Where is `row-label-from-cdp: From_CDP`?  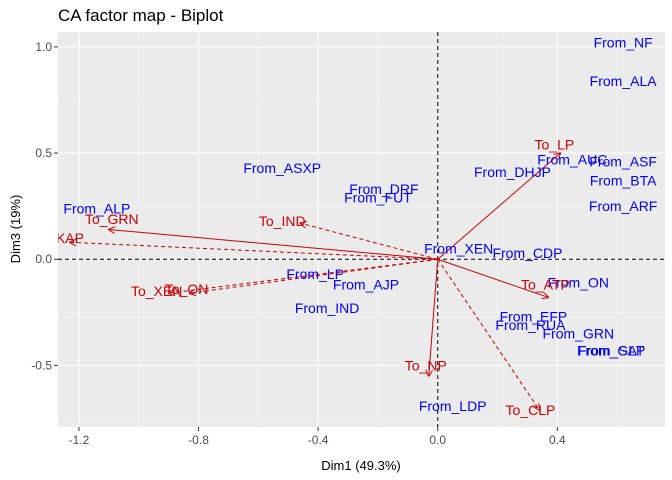
row-label-from-cdp: From_CDP is located at coordinates (527, 253).